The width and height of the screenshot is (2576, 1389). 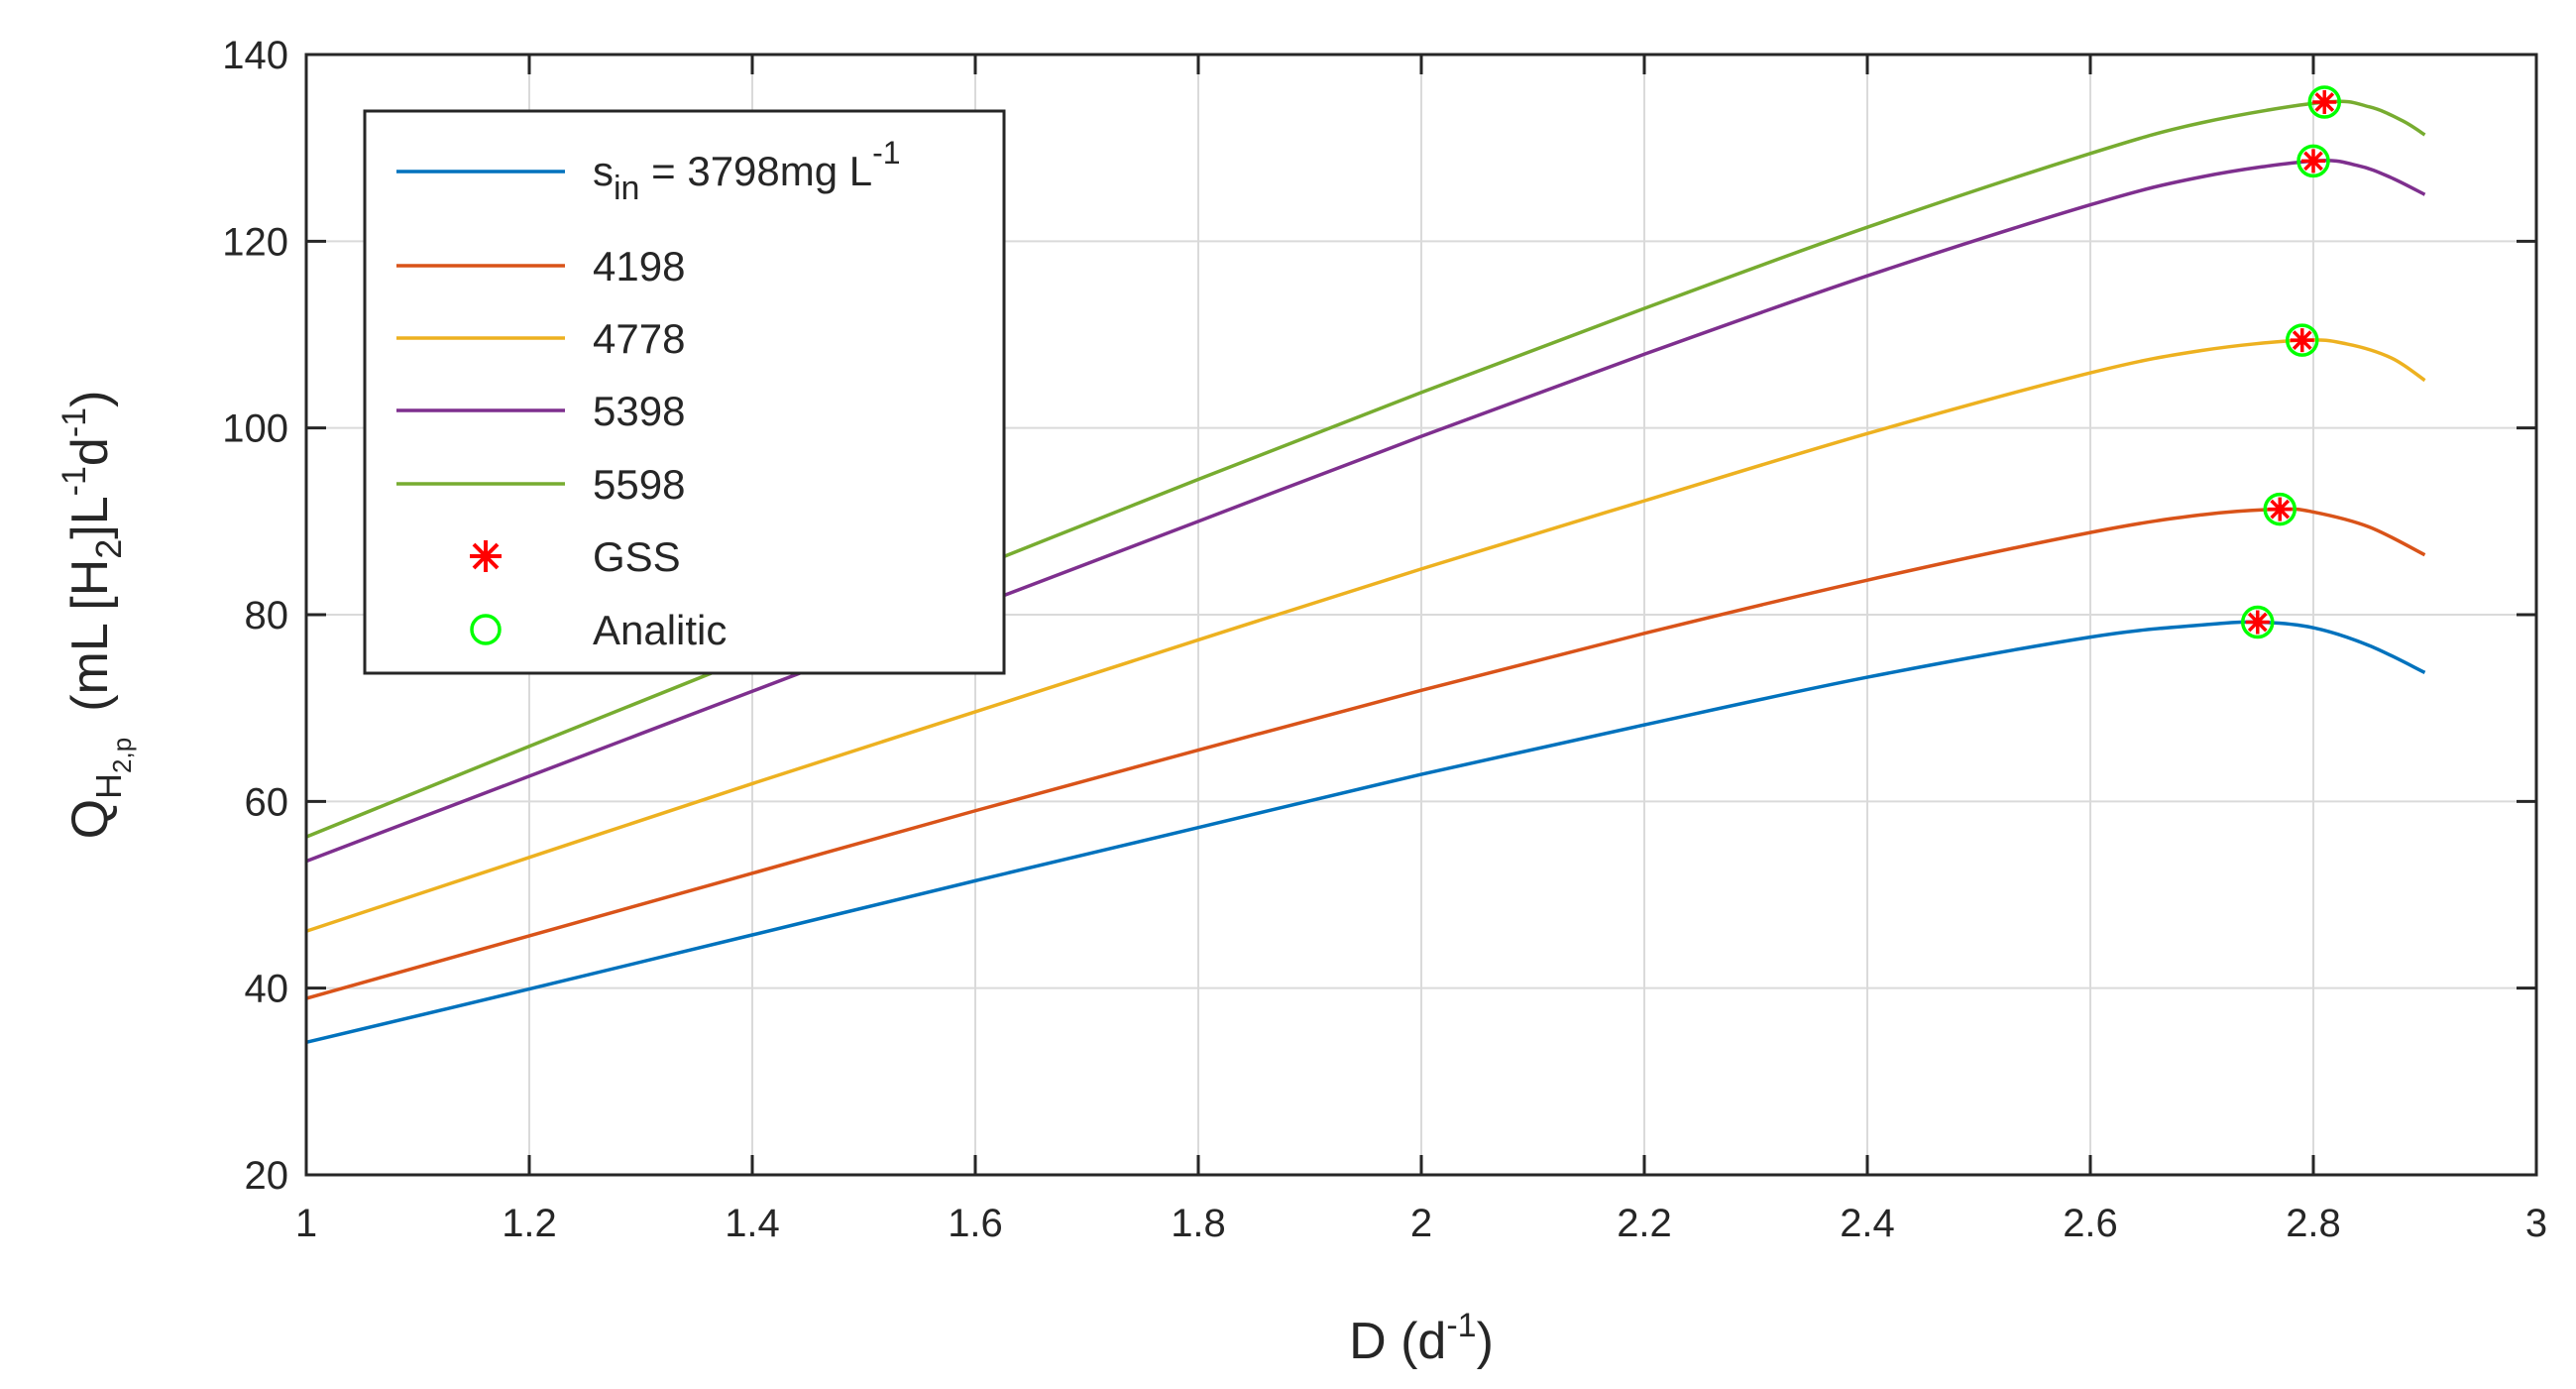 What do you see at coordinates (1421, 1223) in the screenshot?
I see `x-tick-label: 2` at bounding box center [1421, 1223].